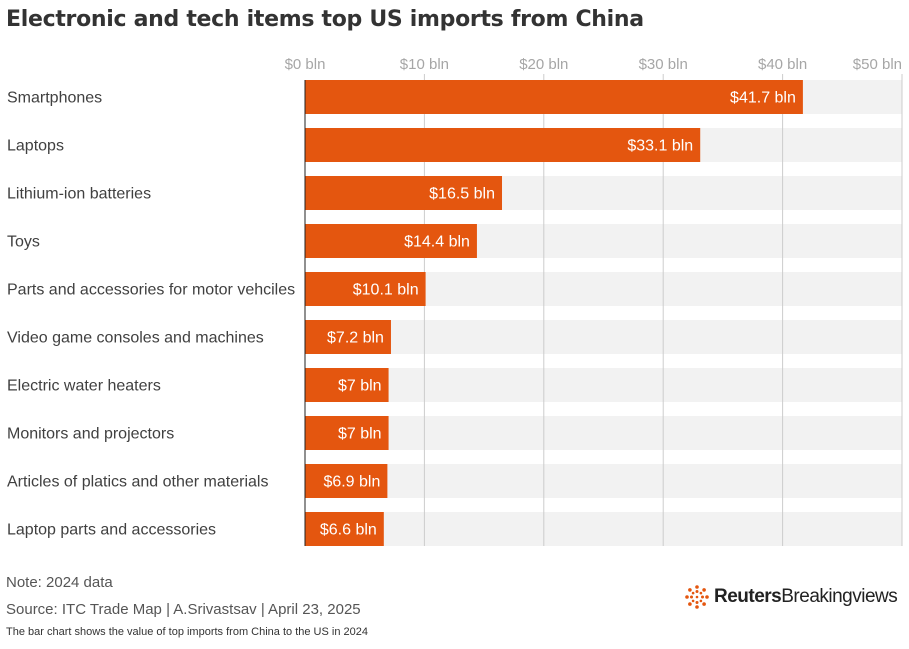 The width and height of the screenshot is (909, 649). I want to click on category-label: Laptops, so click(35, 146).